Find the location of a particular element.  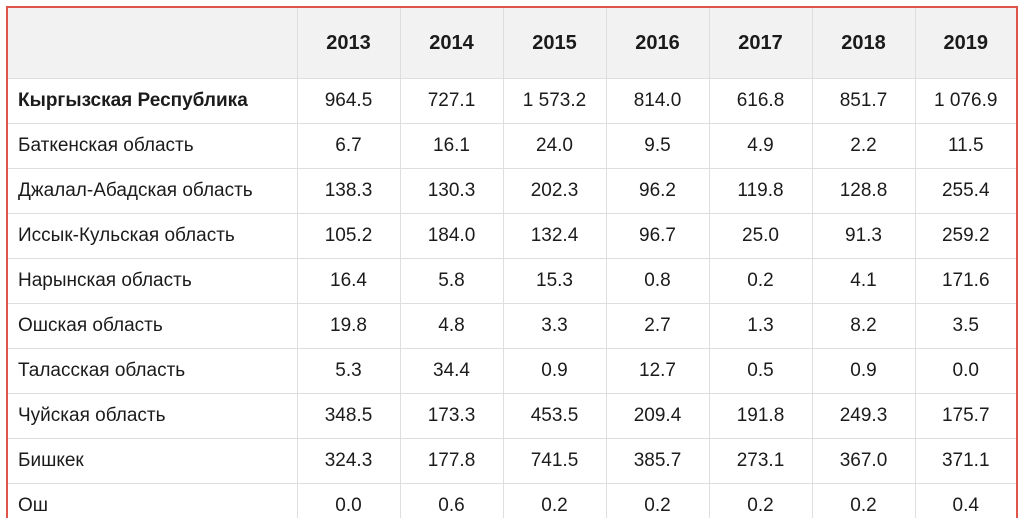

value-cell: 25.0 is located at coordinates (760, 236).